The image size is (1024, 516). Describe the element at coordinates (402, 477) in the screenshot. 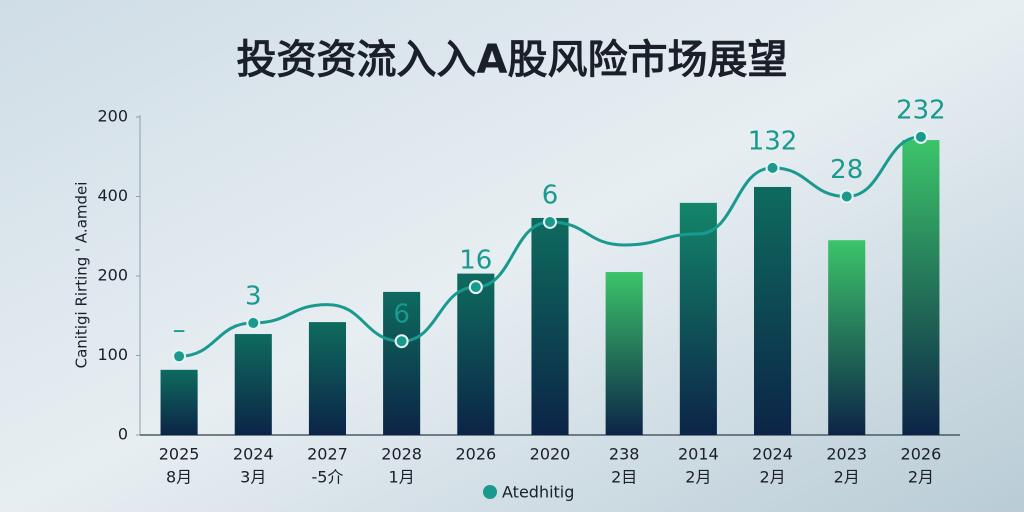

I see `x-tick-label: 1月` at that location.